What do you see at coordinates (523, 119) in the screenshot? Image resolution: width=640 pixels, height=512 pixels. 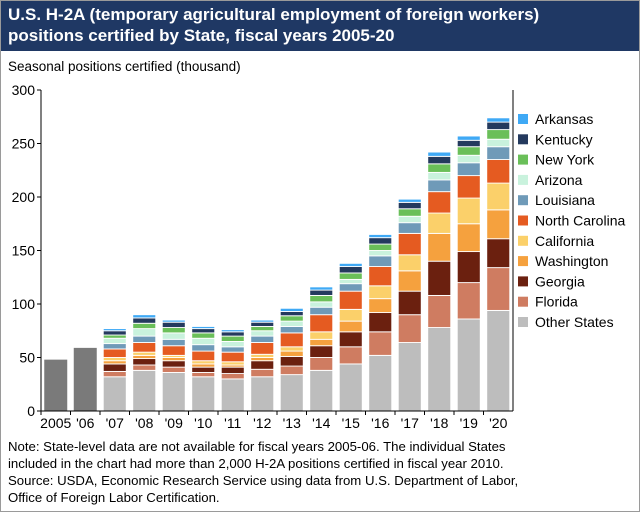 I see `legend-swatch-arkansas` at bounding box center [523, 119].